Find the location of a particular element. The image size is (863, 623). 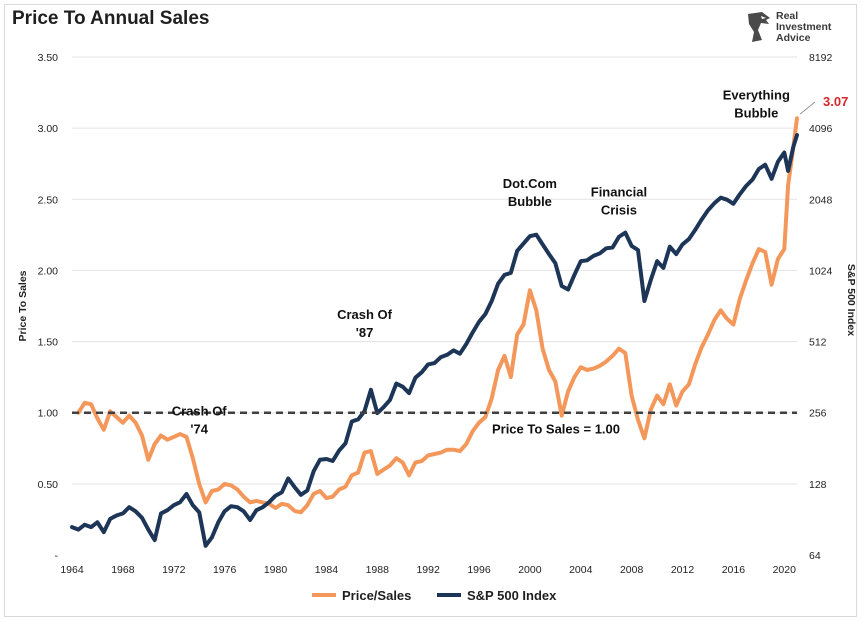

right-tick-label: 8192 is located at coordinates (821, 58).